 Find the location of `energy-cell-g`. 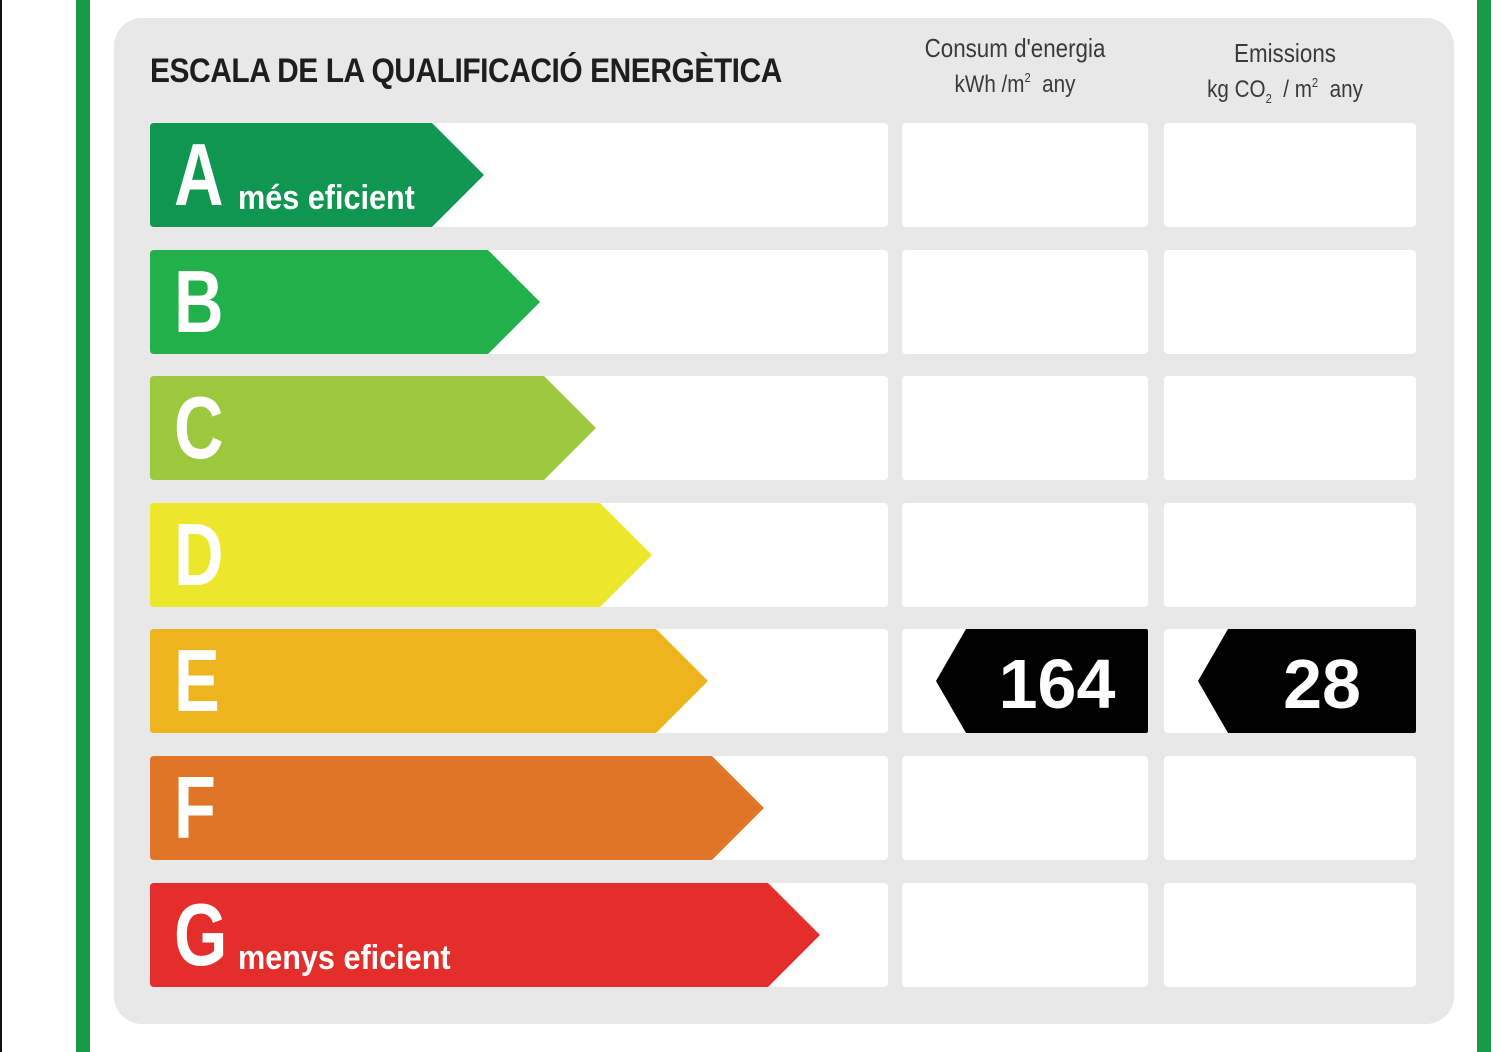

energy-cell-g is located at coordinates (1025, 935).